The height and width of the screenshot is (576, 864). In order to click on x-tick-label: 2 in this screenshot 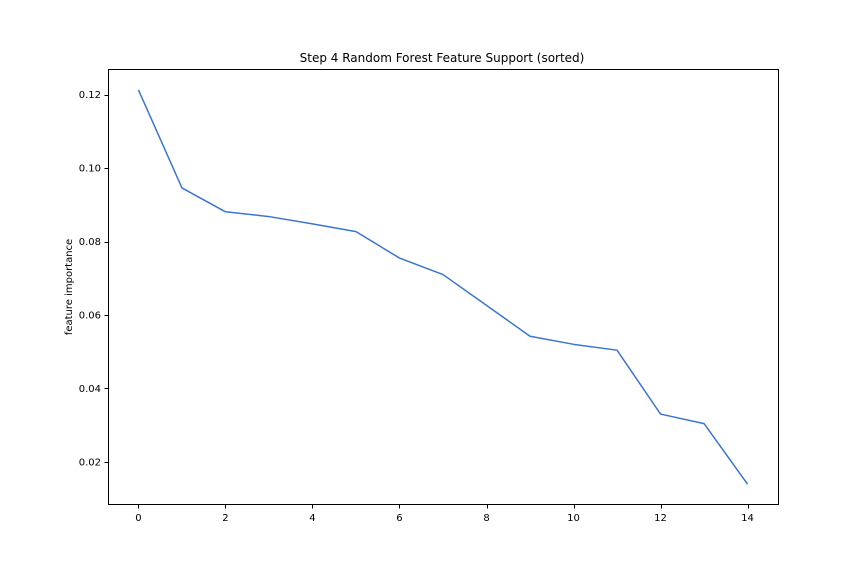, I will do `click(225, 518)`.